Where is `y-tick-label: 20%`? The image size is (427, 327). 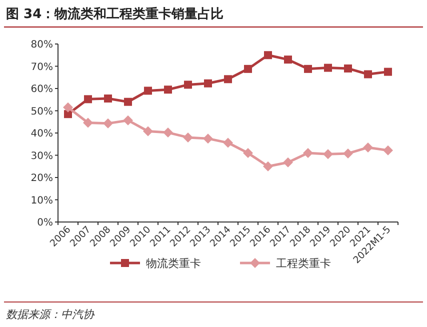 y-tick-label: 20% is located at coordinates (41, 178).